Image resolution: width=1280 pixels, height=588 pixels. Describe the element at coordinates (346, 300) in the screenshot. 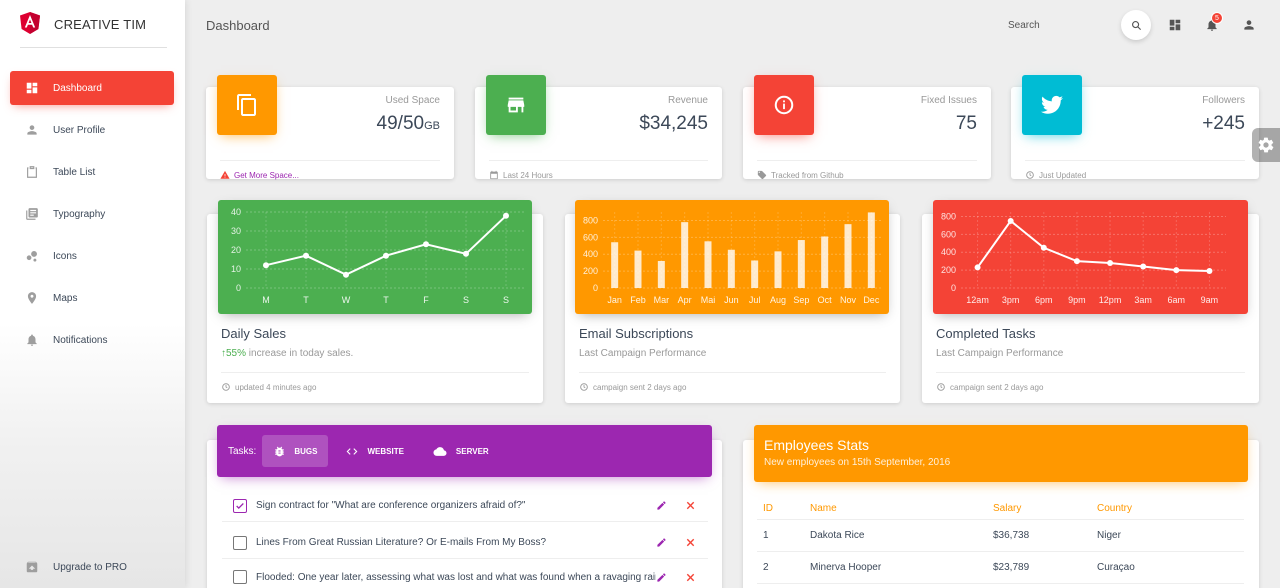

I see `x-tick-label: W` at that location.